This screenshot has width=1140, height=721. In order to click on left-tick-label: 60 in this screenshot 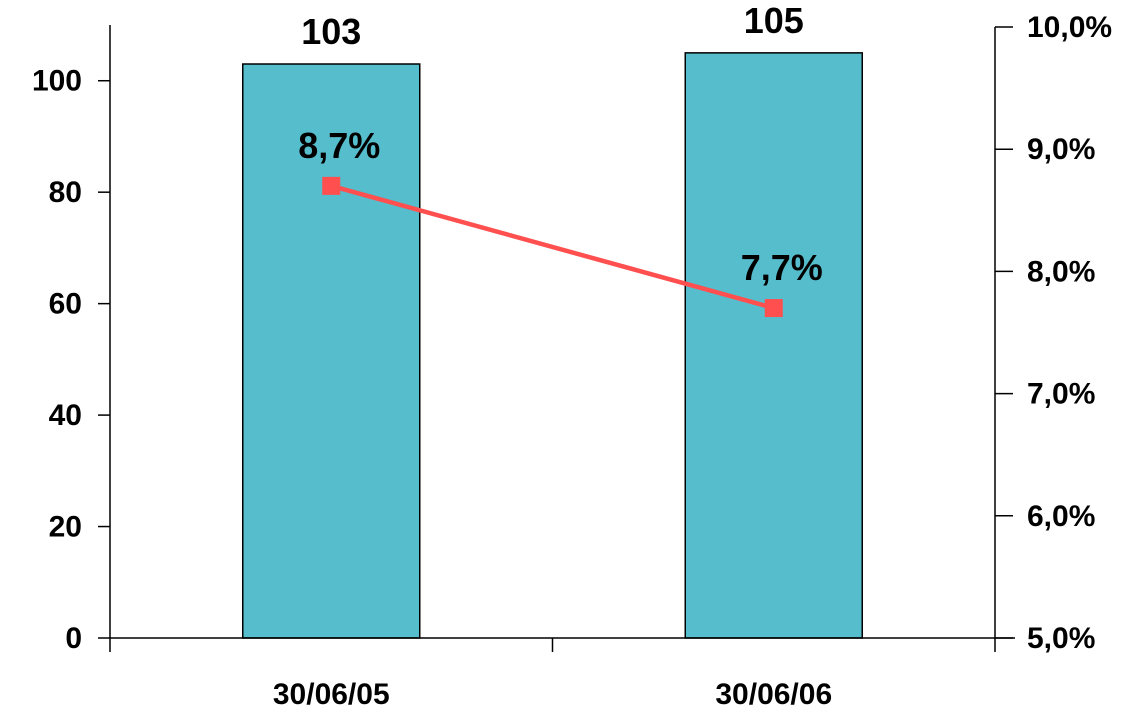, I will do `click(65, 304)`.